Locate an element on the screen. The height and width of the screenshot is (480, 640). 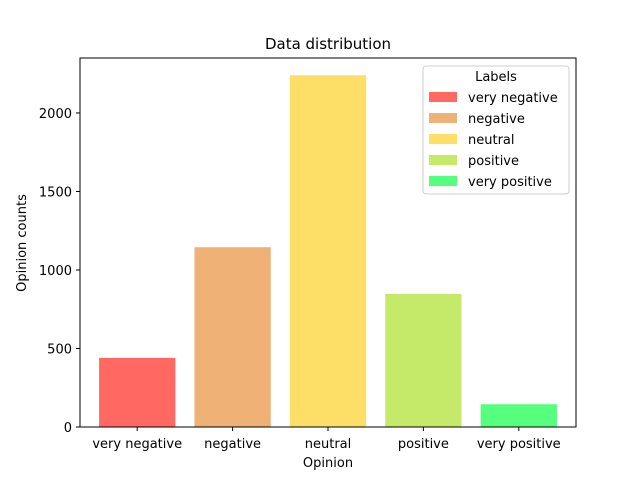
y-tick-label-1000: 1000 is located at coordinates (55, 271).